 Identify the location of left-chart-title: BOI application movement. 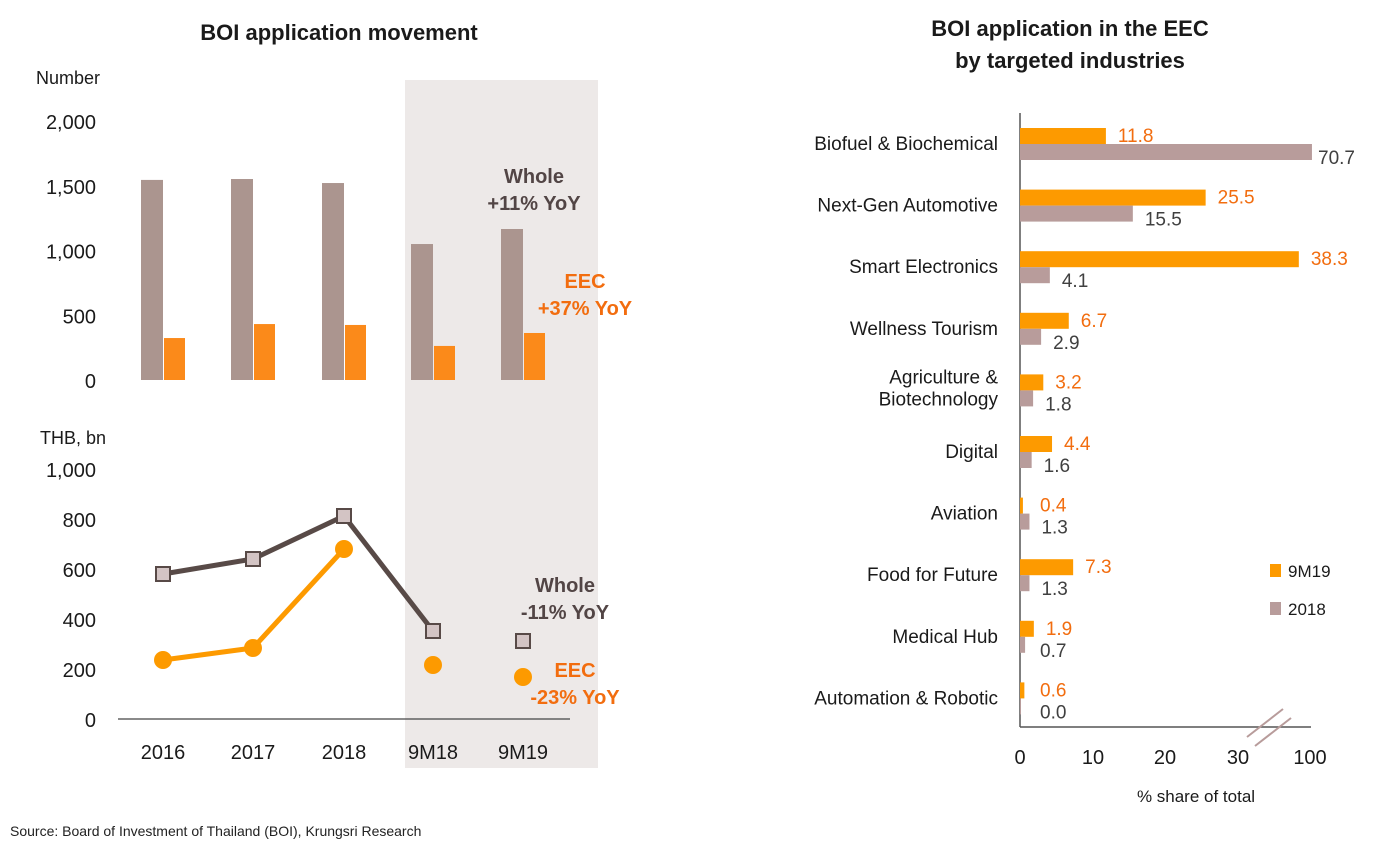
(339, 32).